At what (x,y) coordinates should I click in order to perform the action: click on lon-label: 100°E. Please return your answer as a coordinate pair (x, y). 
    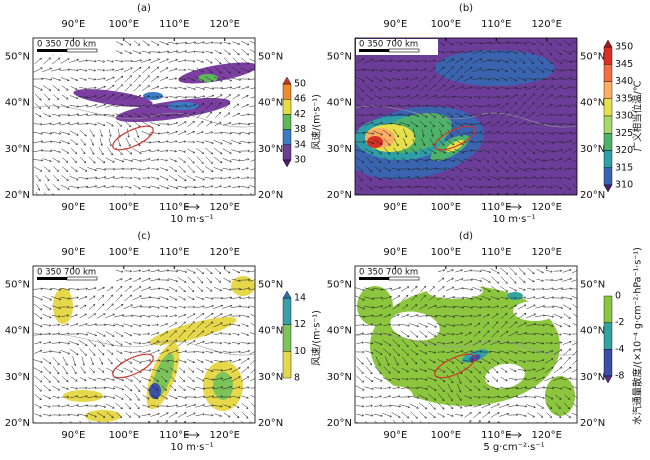
    Looking at the image, I should click on (446, 435).